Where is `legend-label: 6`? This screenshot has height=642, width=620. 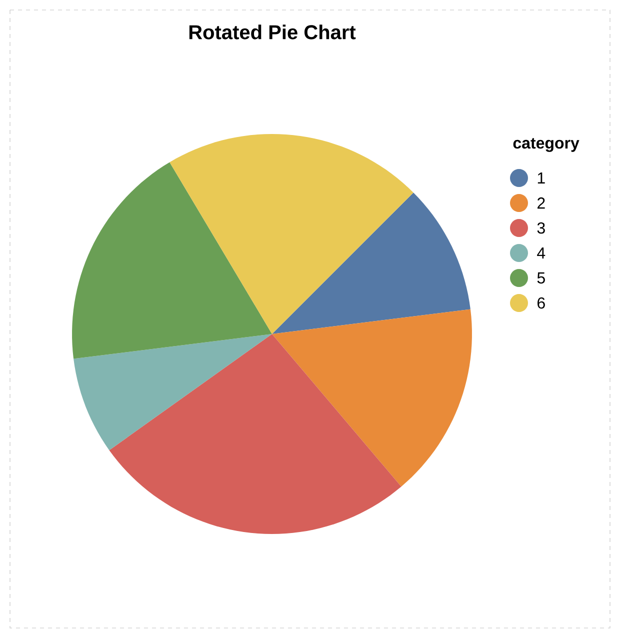
legend-label: 6 is located at coordinates (541, 303).